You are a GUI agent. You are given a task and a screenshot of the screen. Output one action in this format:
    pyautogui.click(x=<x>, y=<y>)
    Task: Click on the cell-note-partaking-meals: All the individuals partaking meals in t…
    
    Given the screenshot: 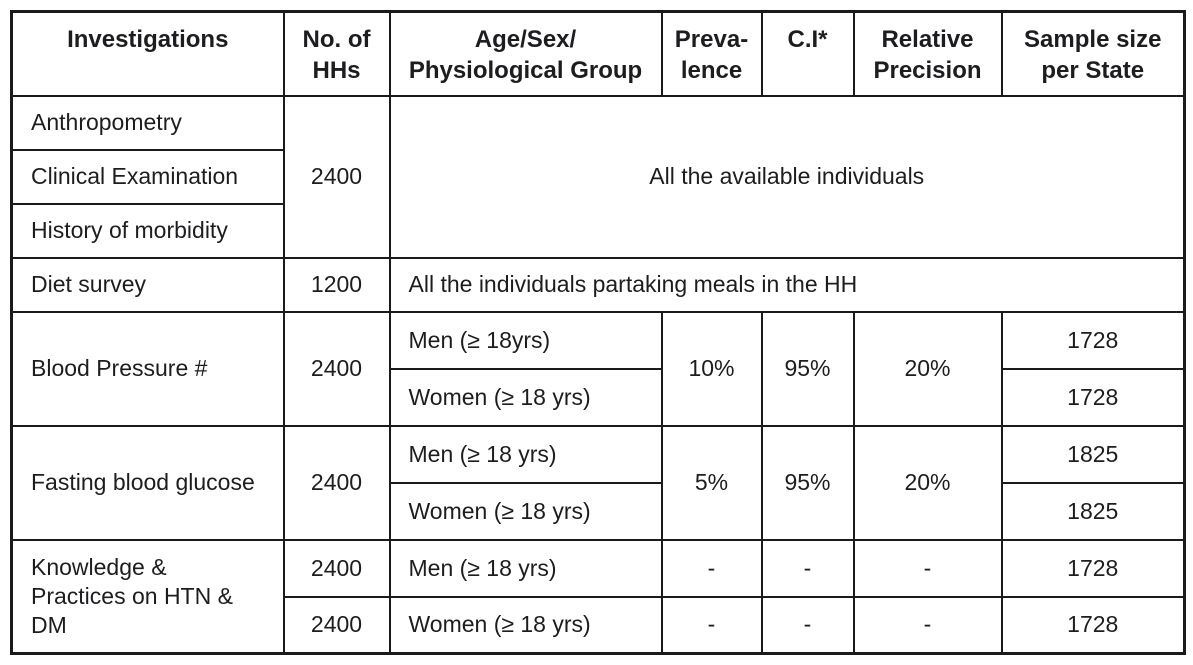 What is the action you would take?
    pyautogui.click(x=787, y=284)
    